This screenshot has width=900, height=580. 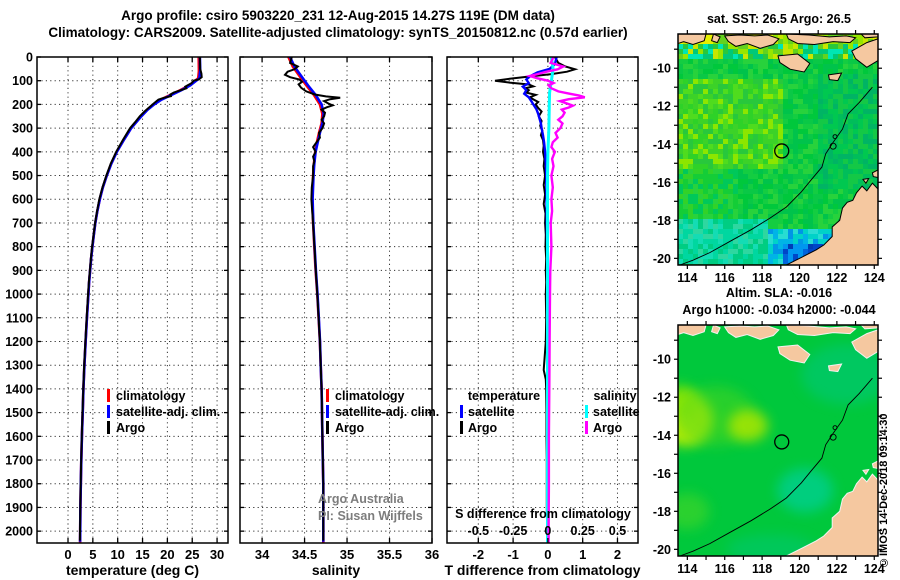 I want to click on depth-tick-label: 700, so click(x=22, y=223).